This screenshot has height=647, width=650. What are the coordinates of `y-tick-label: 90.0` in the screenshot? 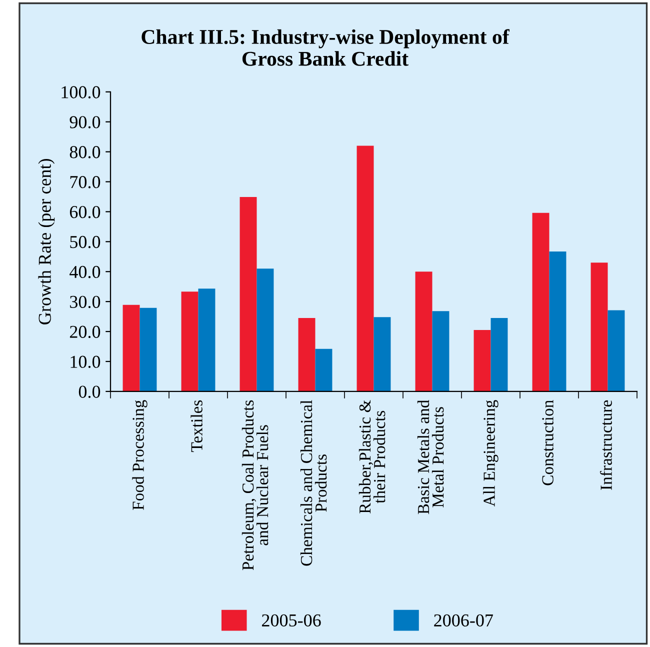 It's located at (85, 122).